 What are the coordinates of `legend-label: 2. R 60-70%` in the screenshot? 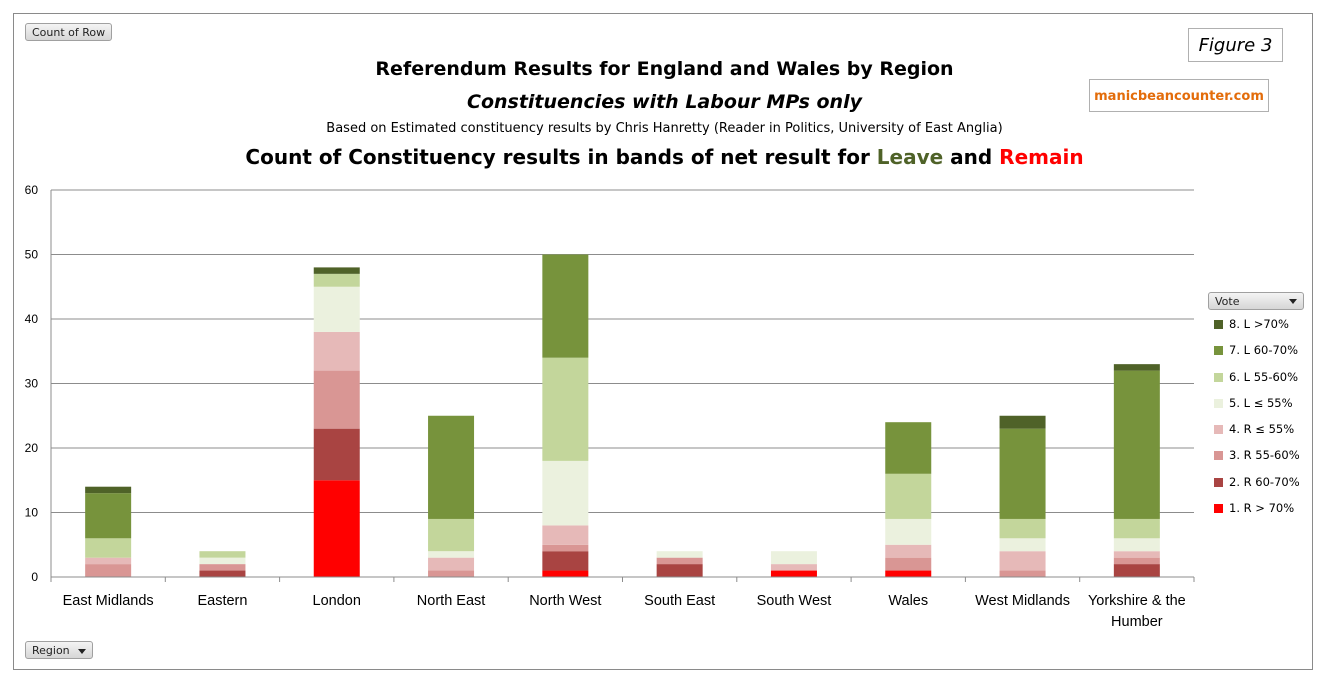 It's located at (1264, 481).